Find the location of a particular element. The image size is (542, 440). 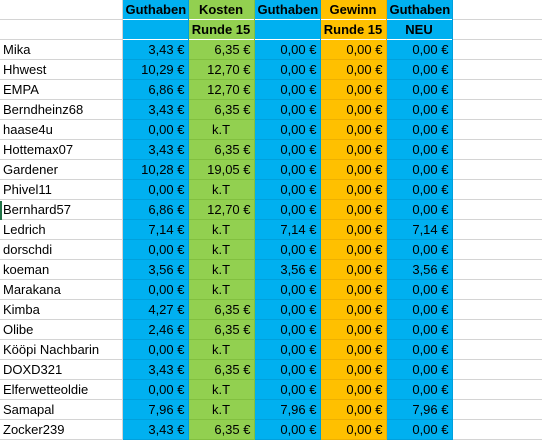

cell-name: EMPA is located at coordinates (61, 89).